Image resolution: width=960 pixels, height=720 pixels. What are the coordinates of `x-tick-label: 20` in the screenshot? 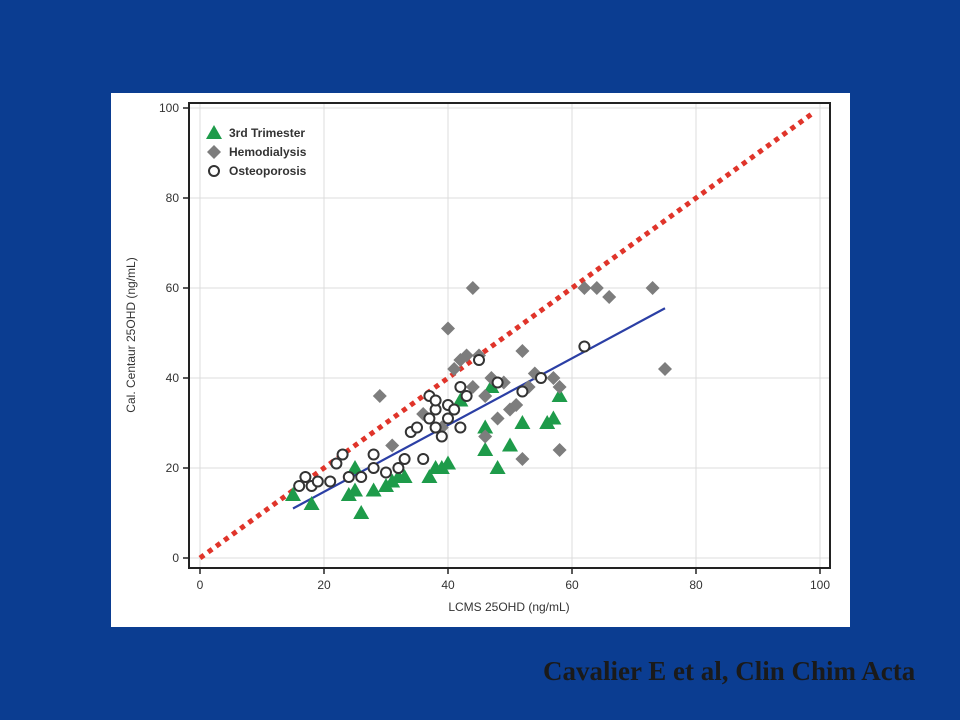 It's located at (324, 585).